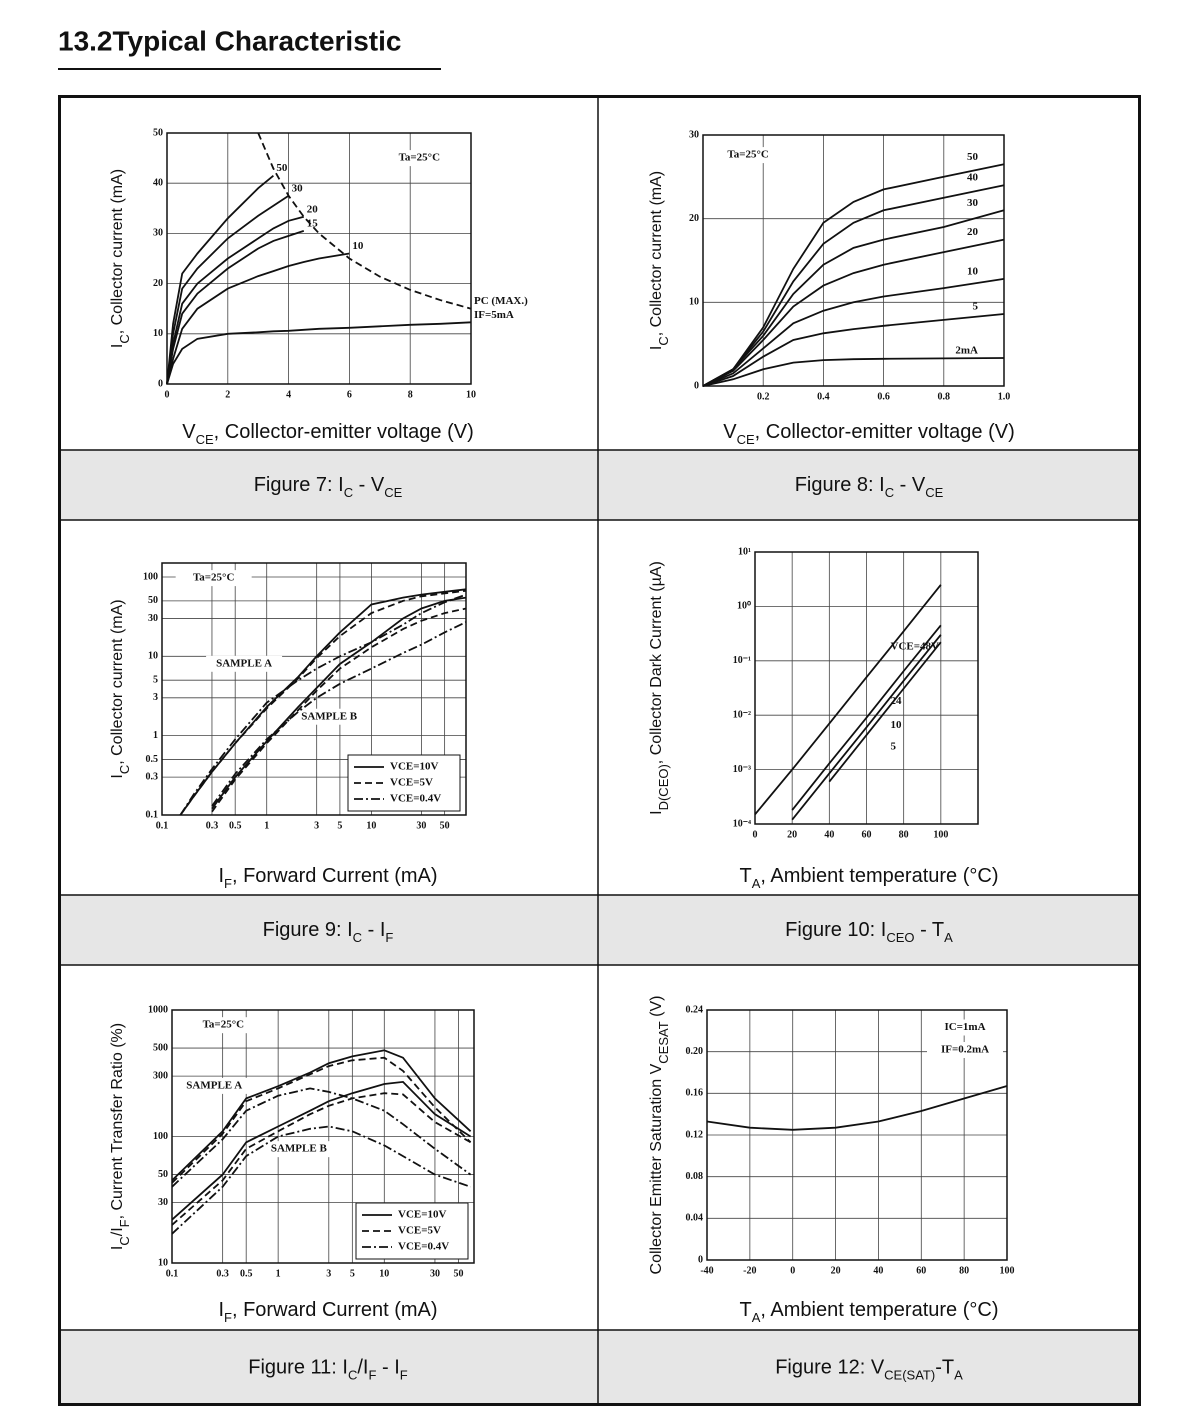  What do you see at coordinates (853, 260) in the screenshot?
I see `plot-frame` at bounding box center [853, 260].